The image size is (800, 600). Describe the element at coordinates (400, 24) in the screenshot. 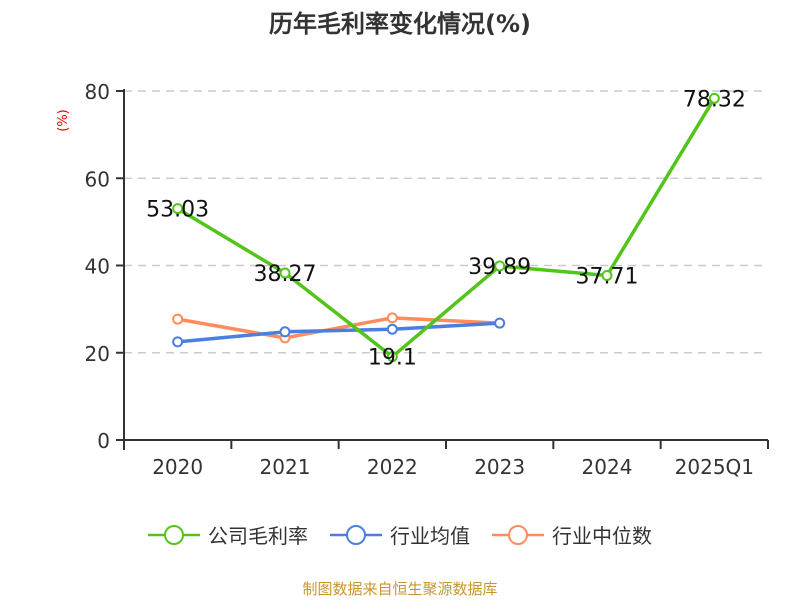

I see `chart-title: 历年毛利率变化情况(%)` at that location.